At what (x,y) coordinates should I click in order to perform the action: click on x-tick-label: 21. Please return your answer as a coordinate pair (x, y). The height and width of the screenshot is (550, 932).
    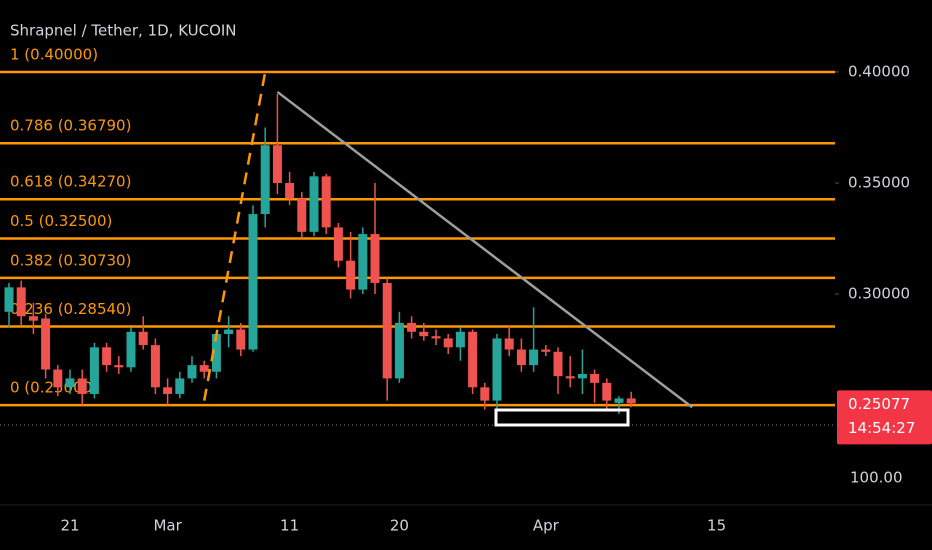
    Looking at the image, I should click on (69, 526).